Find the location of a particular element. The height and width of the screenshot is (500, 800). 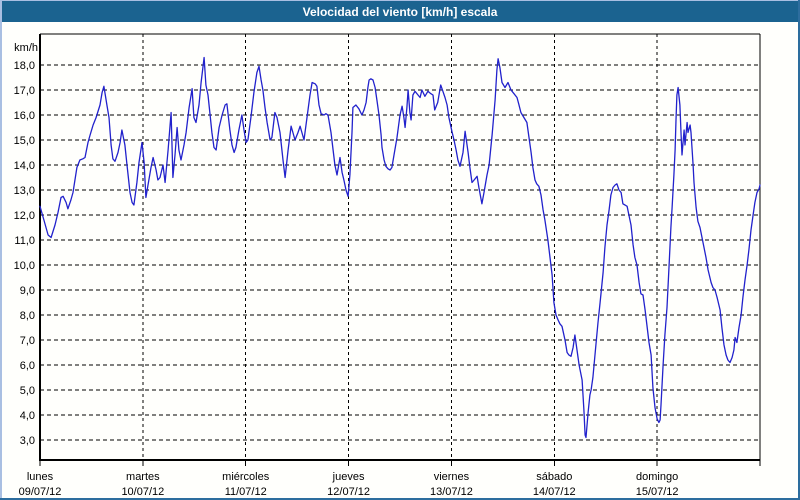

day-name-label: jueves is located at coordinates (348, 477).